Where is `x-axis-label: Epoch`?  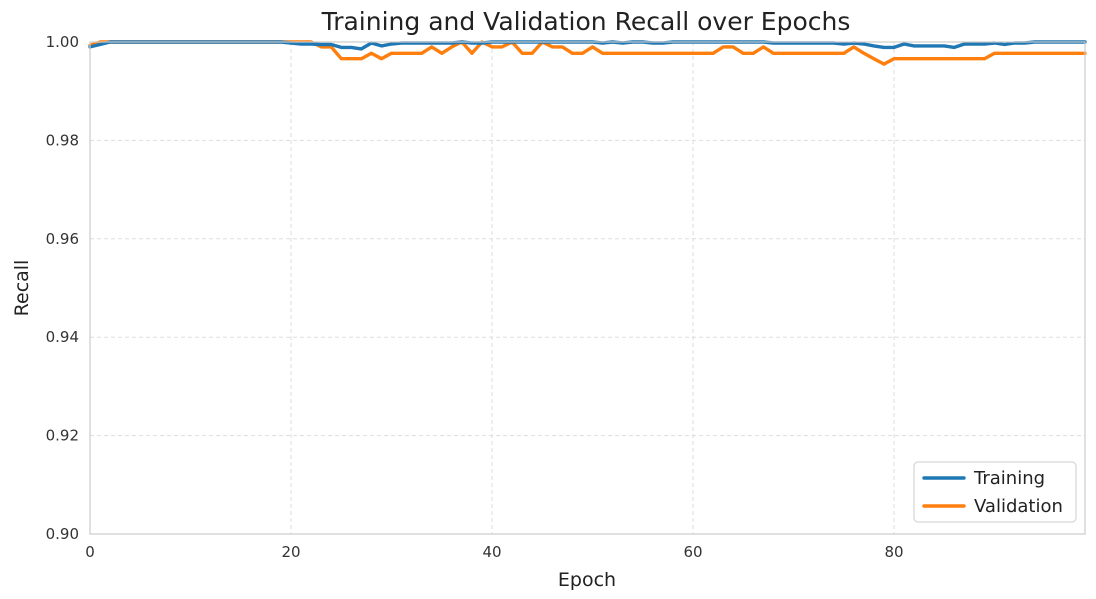 x-axis-label: Epoch is located at coordinates (587, 580).